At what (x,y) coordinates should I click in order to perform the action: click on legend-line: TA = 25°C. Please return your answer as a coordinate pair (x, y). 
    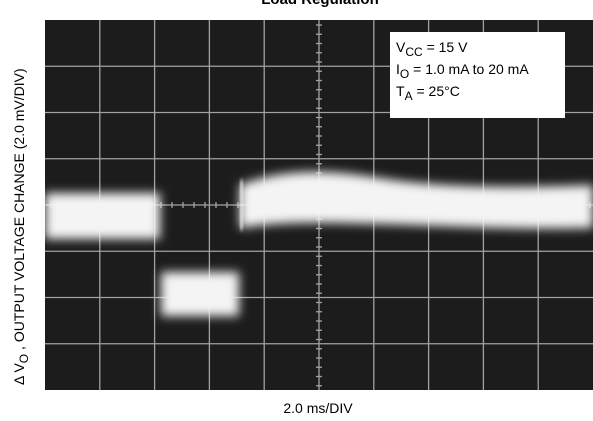
    Looking at the image, I should click on (428, 93).